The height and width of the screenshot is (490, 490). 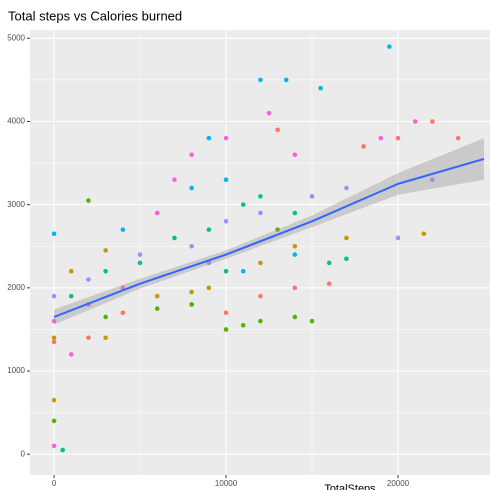 I want to click on y-tick-label: 3000, so click(x=16, y=204).